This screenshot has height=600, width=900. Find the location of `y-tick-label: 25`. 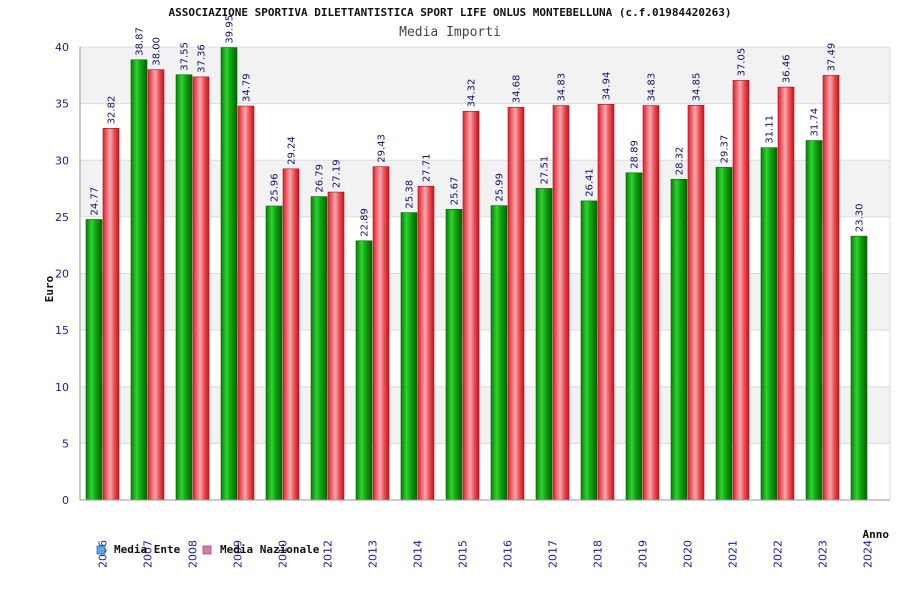

y-tick-label: 25 is located at coordinates (62, 217).